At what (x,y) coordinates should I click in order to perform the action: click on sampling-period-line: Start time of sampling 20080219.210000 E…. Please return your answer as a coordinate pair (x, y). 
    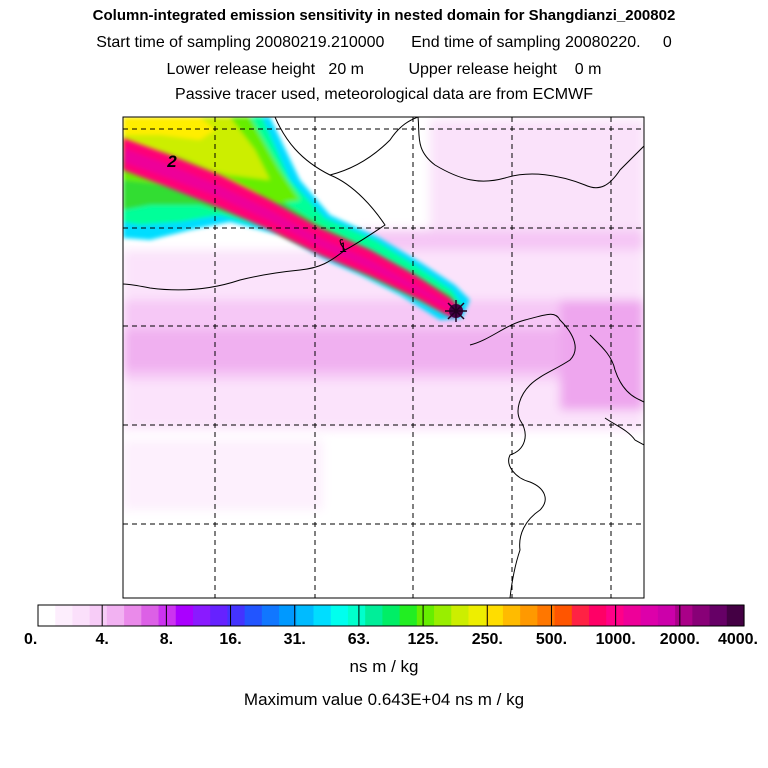
    Looking at the image, I should click on (384, 42).